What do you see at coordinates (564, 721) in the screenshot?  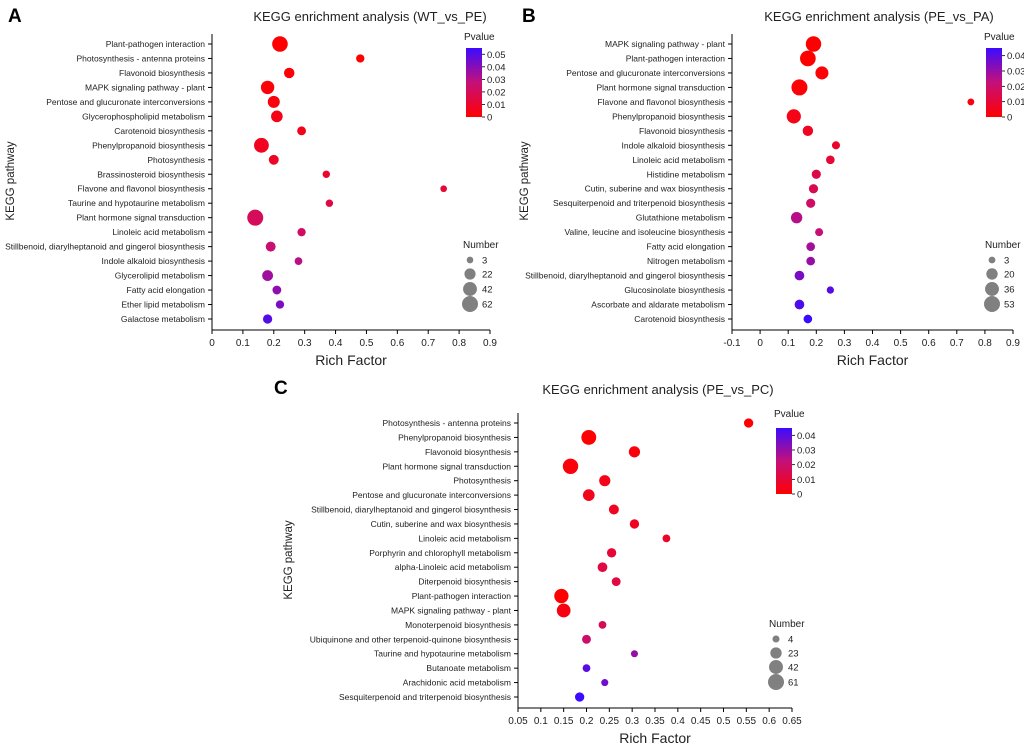 I see `x-tick-label: 0.15` at bounding box center [564, 721].